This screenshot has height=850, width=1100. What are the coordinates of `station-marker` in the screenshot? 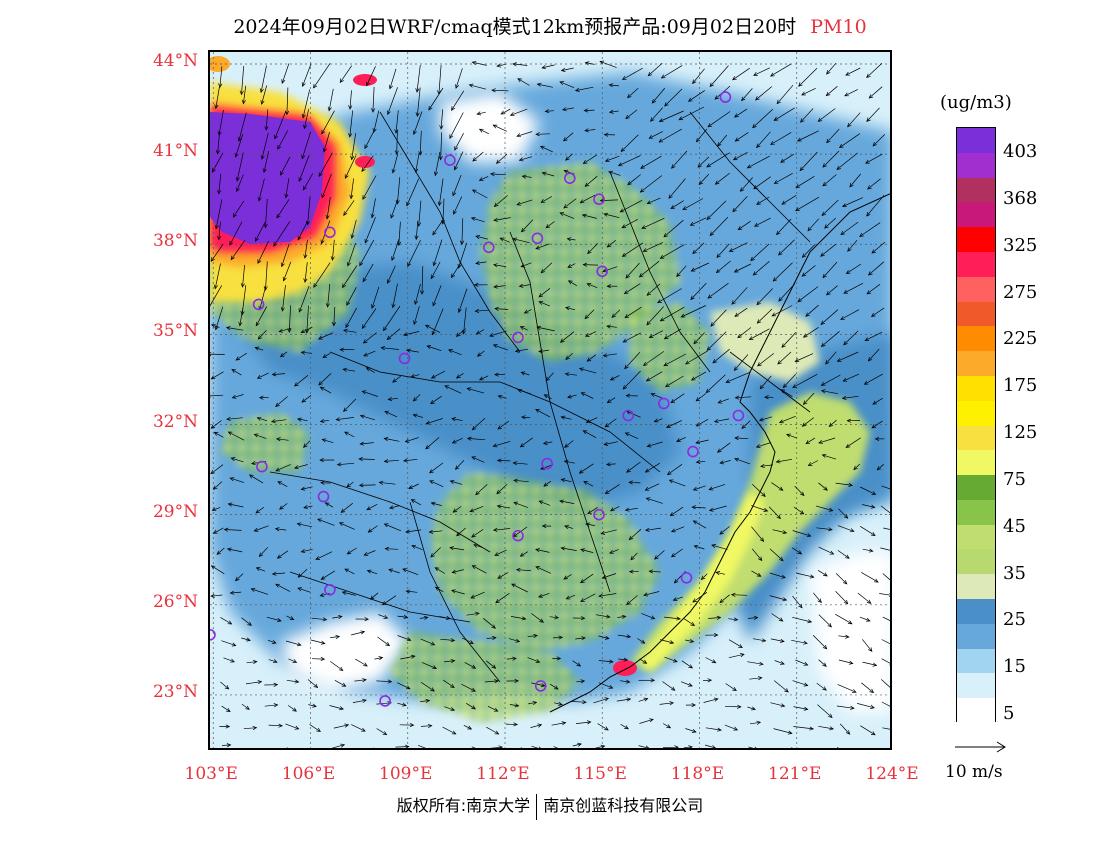 It's located at (540, 686).